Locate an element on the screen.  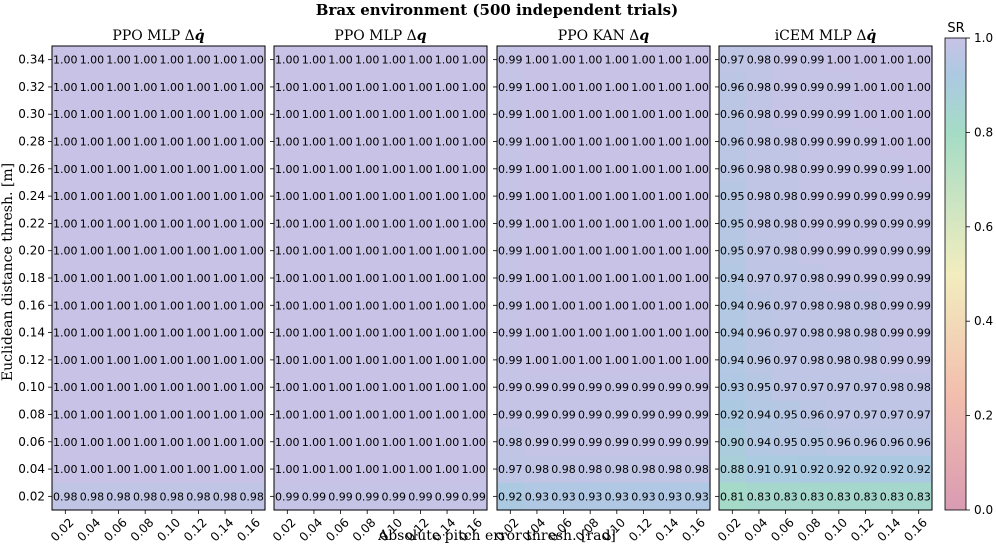
panel-title-symbol: q̇ is located at coordinates (200, 35).